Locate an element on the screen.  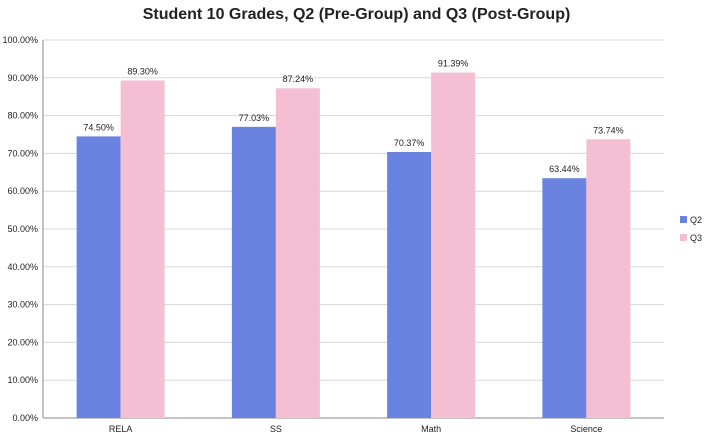
x-tick-label: Math is located at coordinates (431, 429).